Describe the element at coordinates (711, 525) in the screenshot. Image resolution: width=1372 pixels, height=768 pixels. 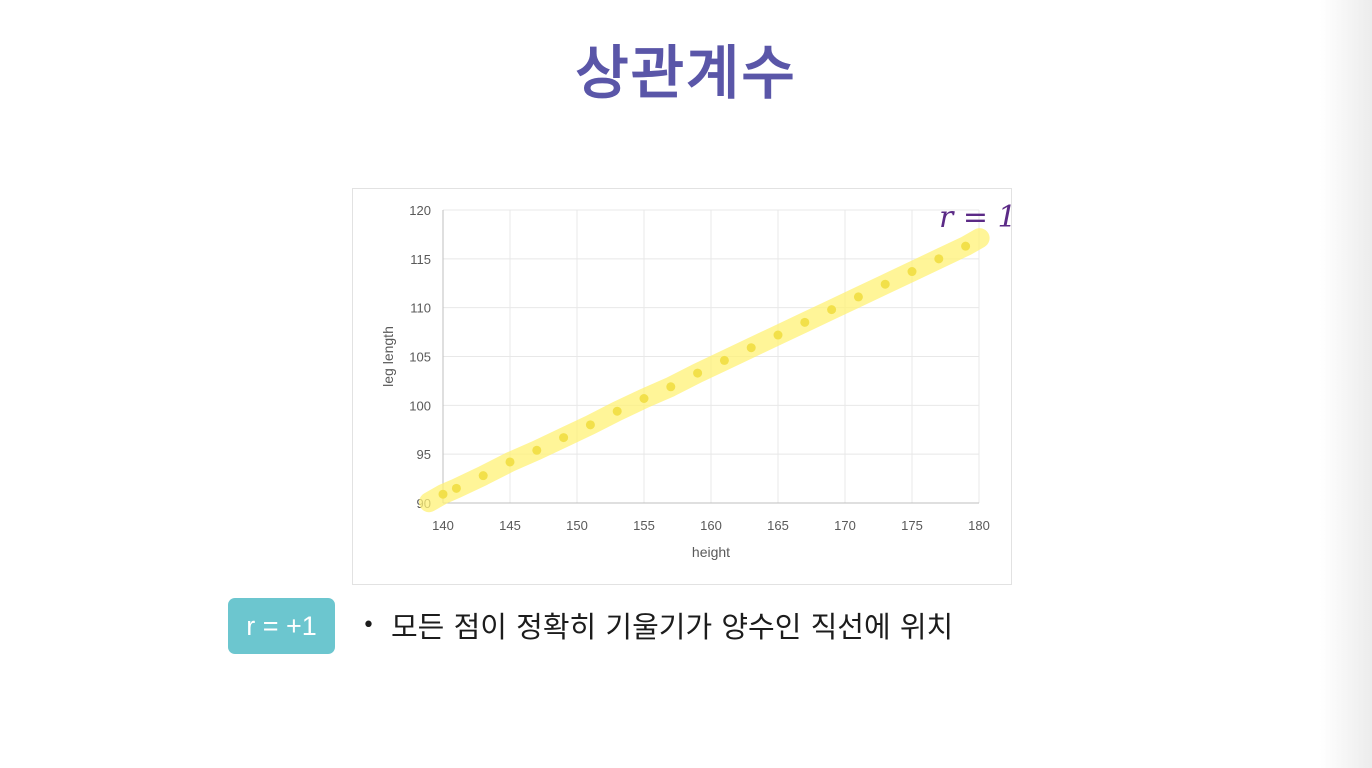
I see `x-tick-label: 160` at that location.